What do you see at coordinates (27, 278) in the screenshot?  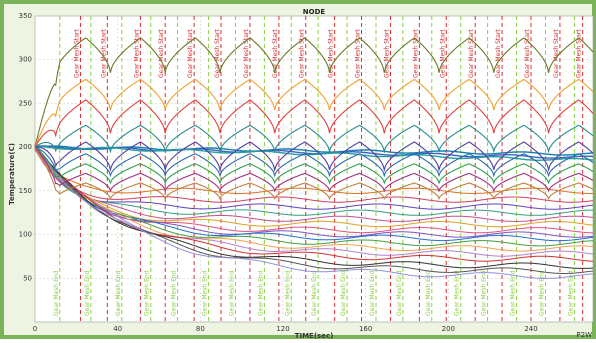 I see `y-tick-label: 50` at bounding box center [27, 278].